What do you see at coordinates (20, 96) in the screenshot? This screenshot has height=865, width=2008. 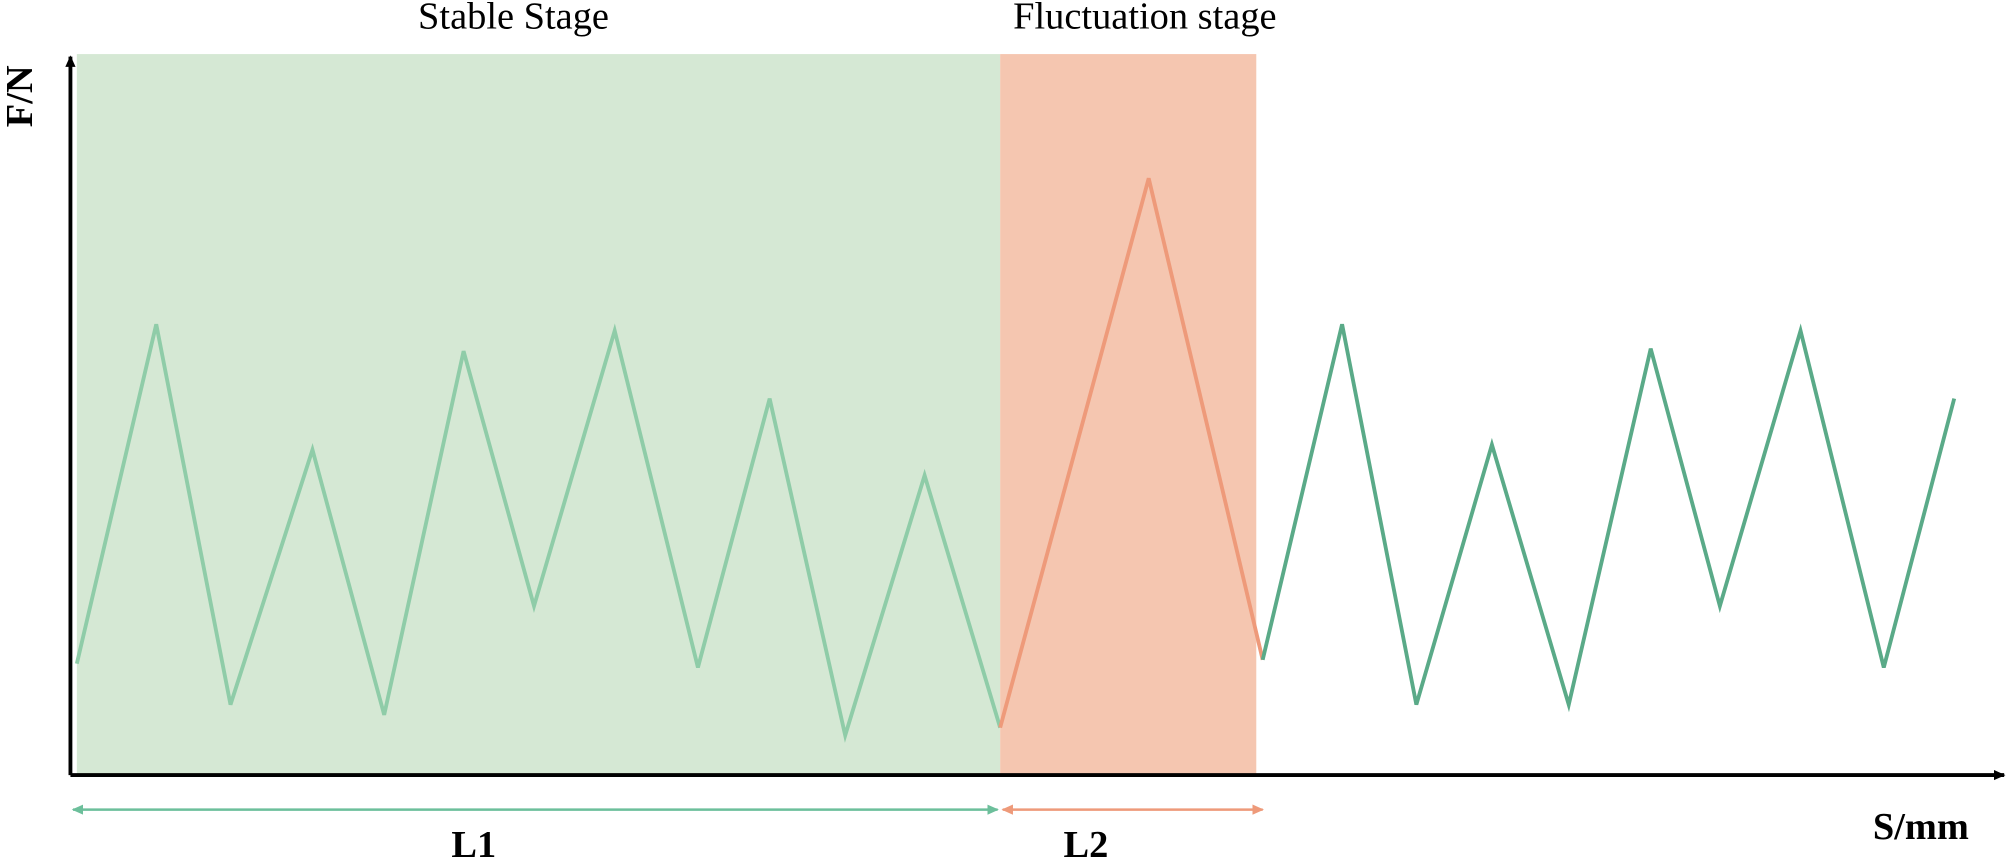 I see `y-axis-label: F/N` at bounding box center [20, 96].